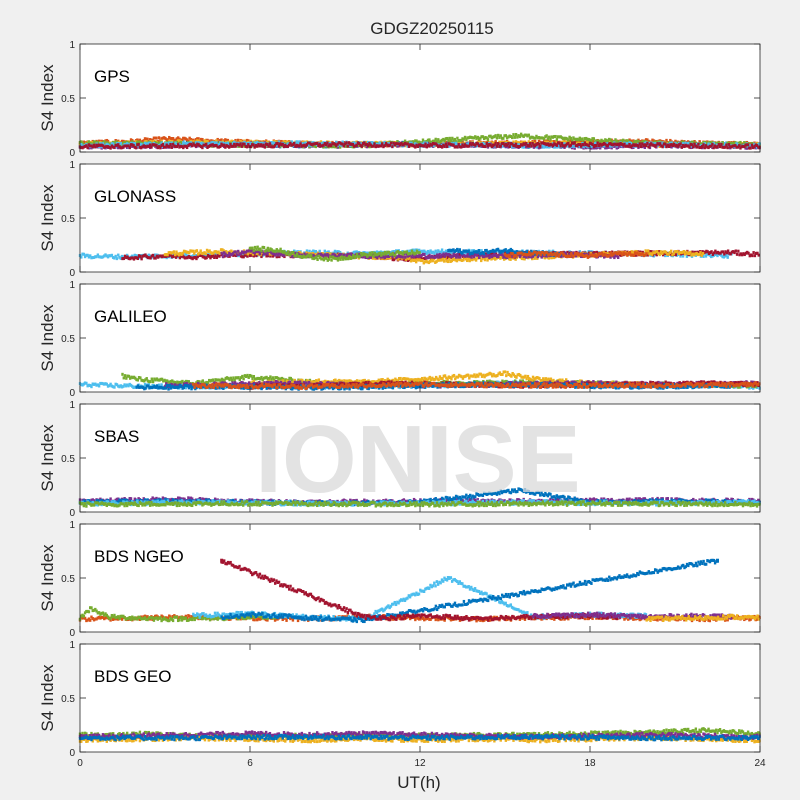  I want to click on y-tick-label: 1, so click(72, 45).